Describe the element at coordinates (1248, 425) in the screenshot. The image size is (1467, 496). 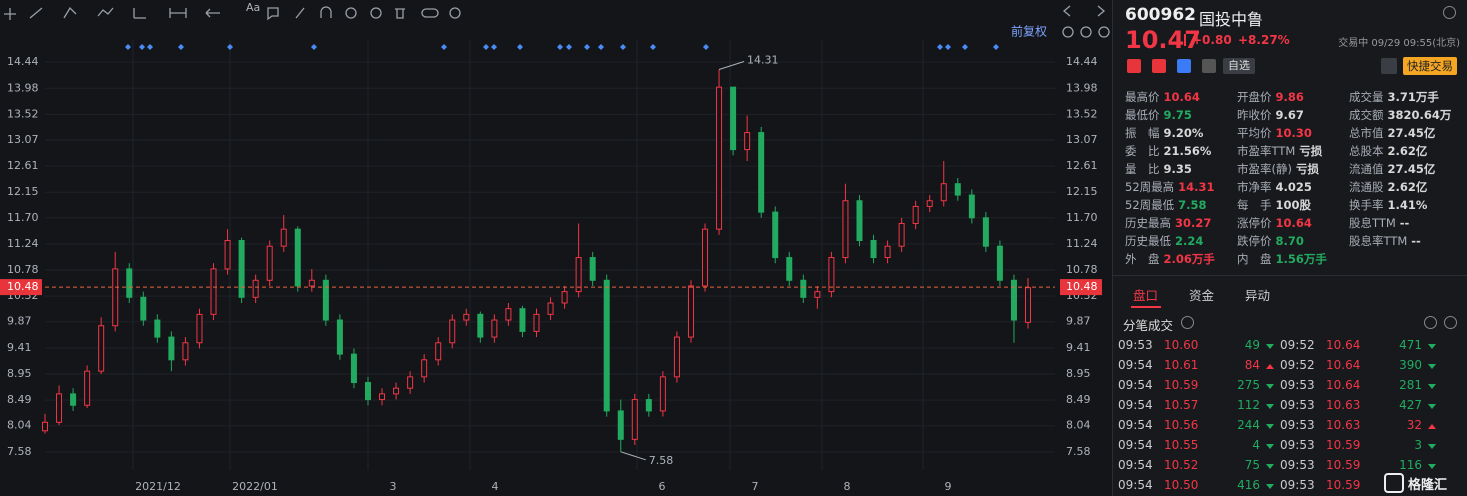
I see `trade-volume: 244` at that location.